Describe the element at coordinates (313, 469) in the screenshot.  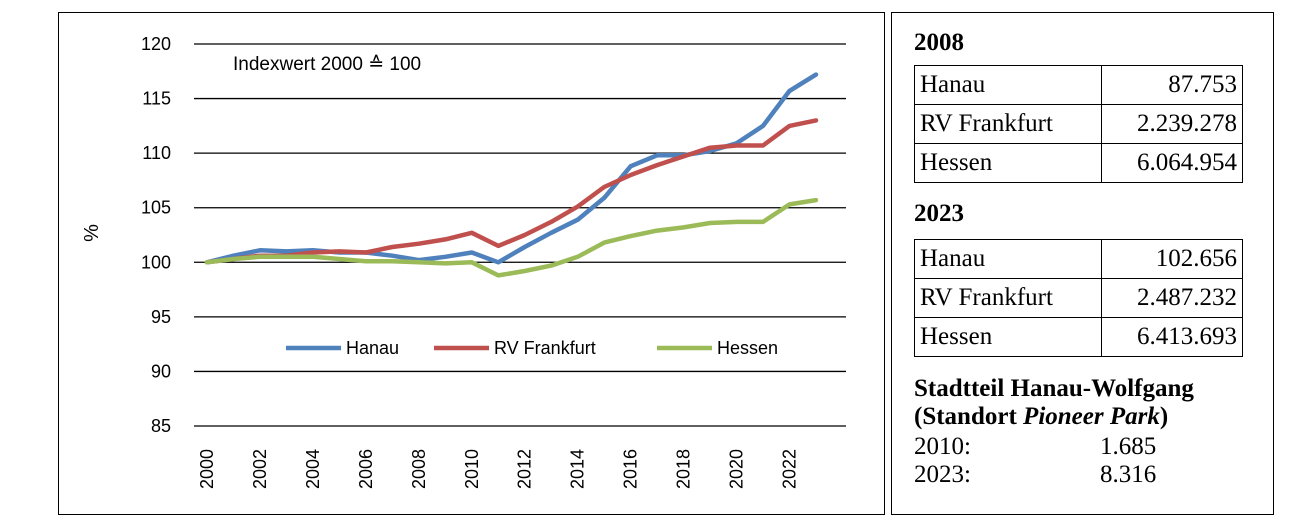
I see `x-tick-label: 2004` at that location.